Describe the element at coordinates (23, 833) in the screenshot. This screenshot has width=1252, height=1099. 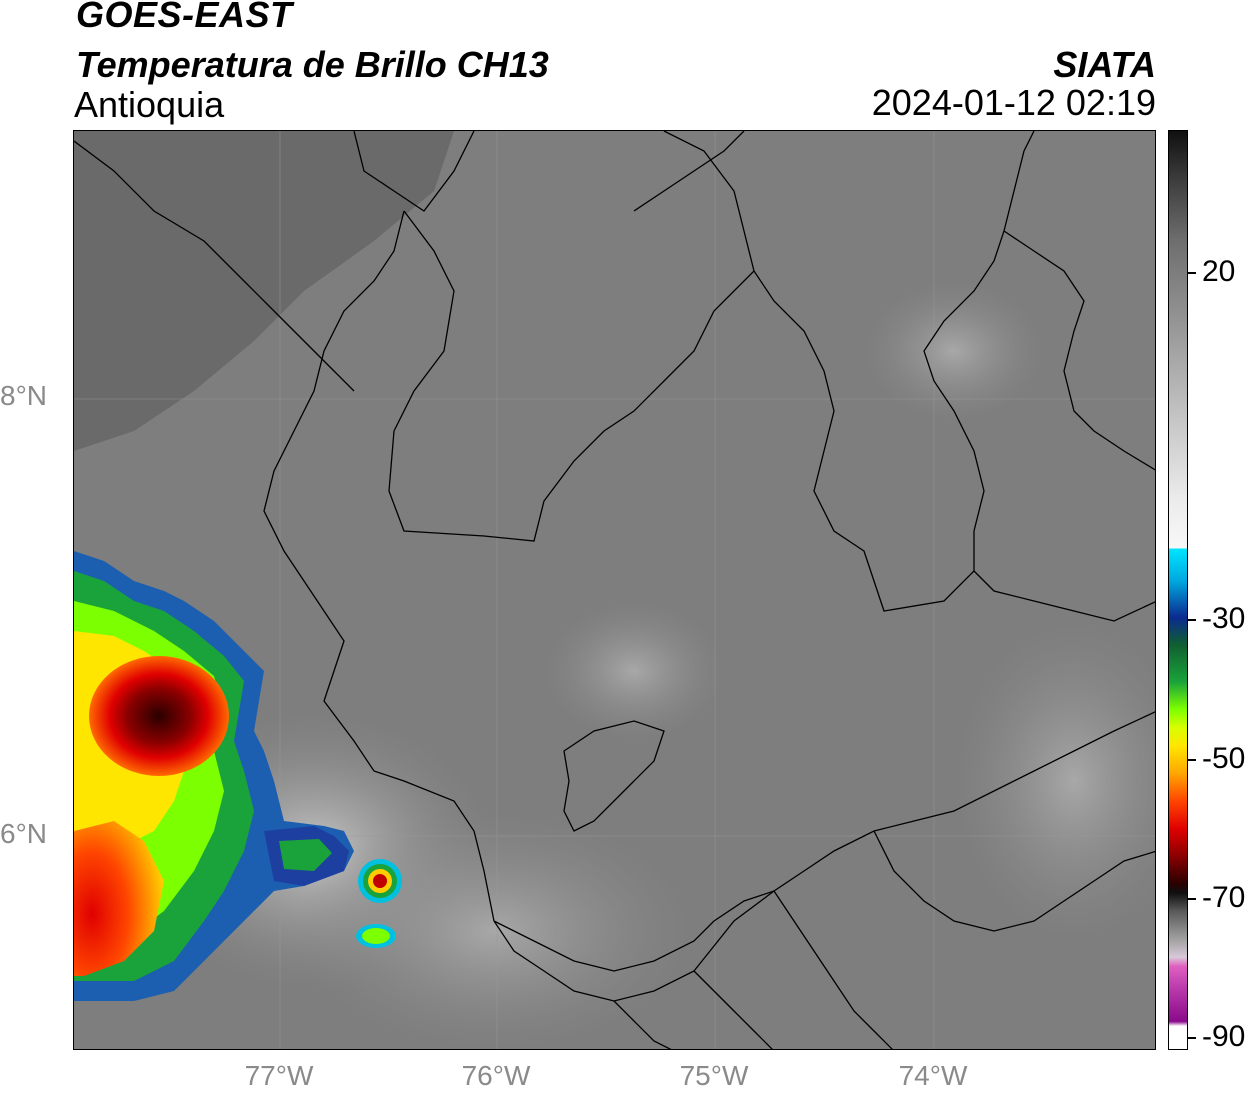
I see `lat-label-6n: 6°N` at that location.